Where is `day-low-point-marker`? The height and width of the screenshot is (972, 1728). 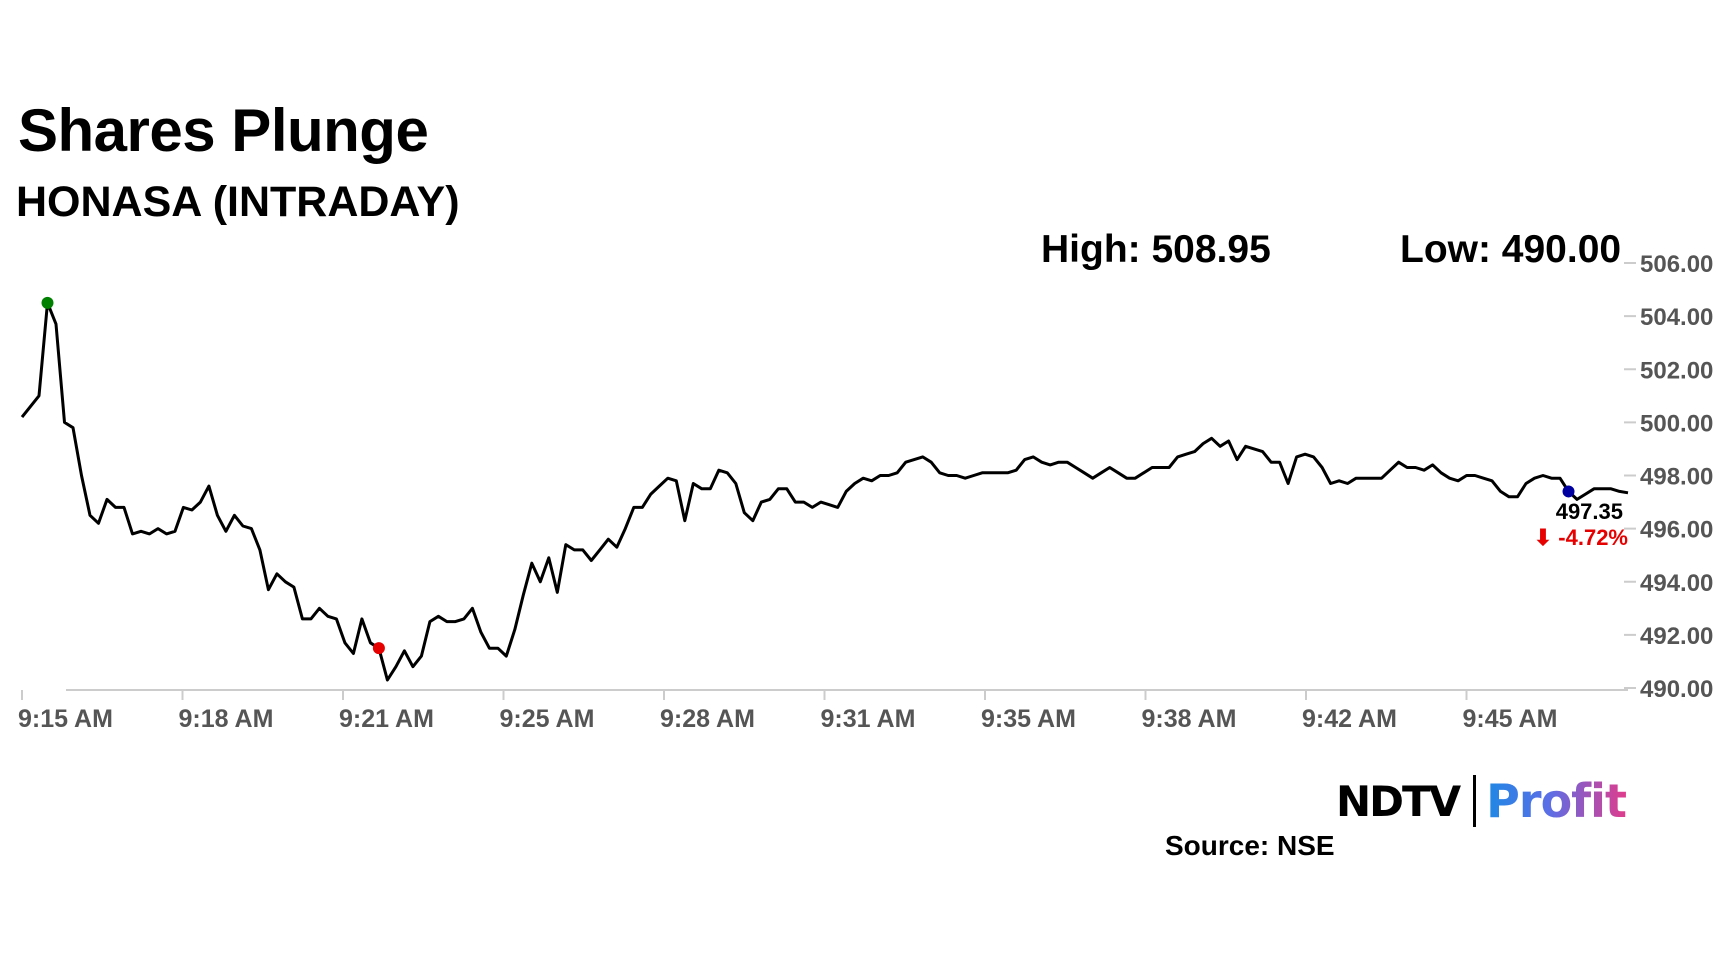 day-low-point-marker is located at coordinates (378, 648).